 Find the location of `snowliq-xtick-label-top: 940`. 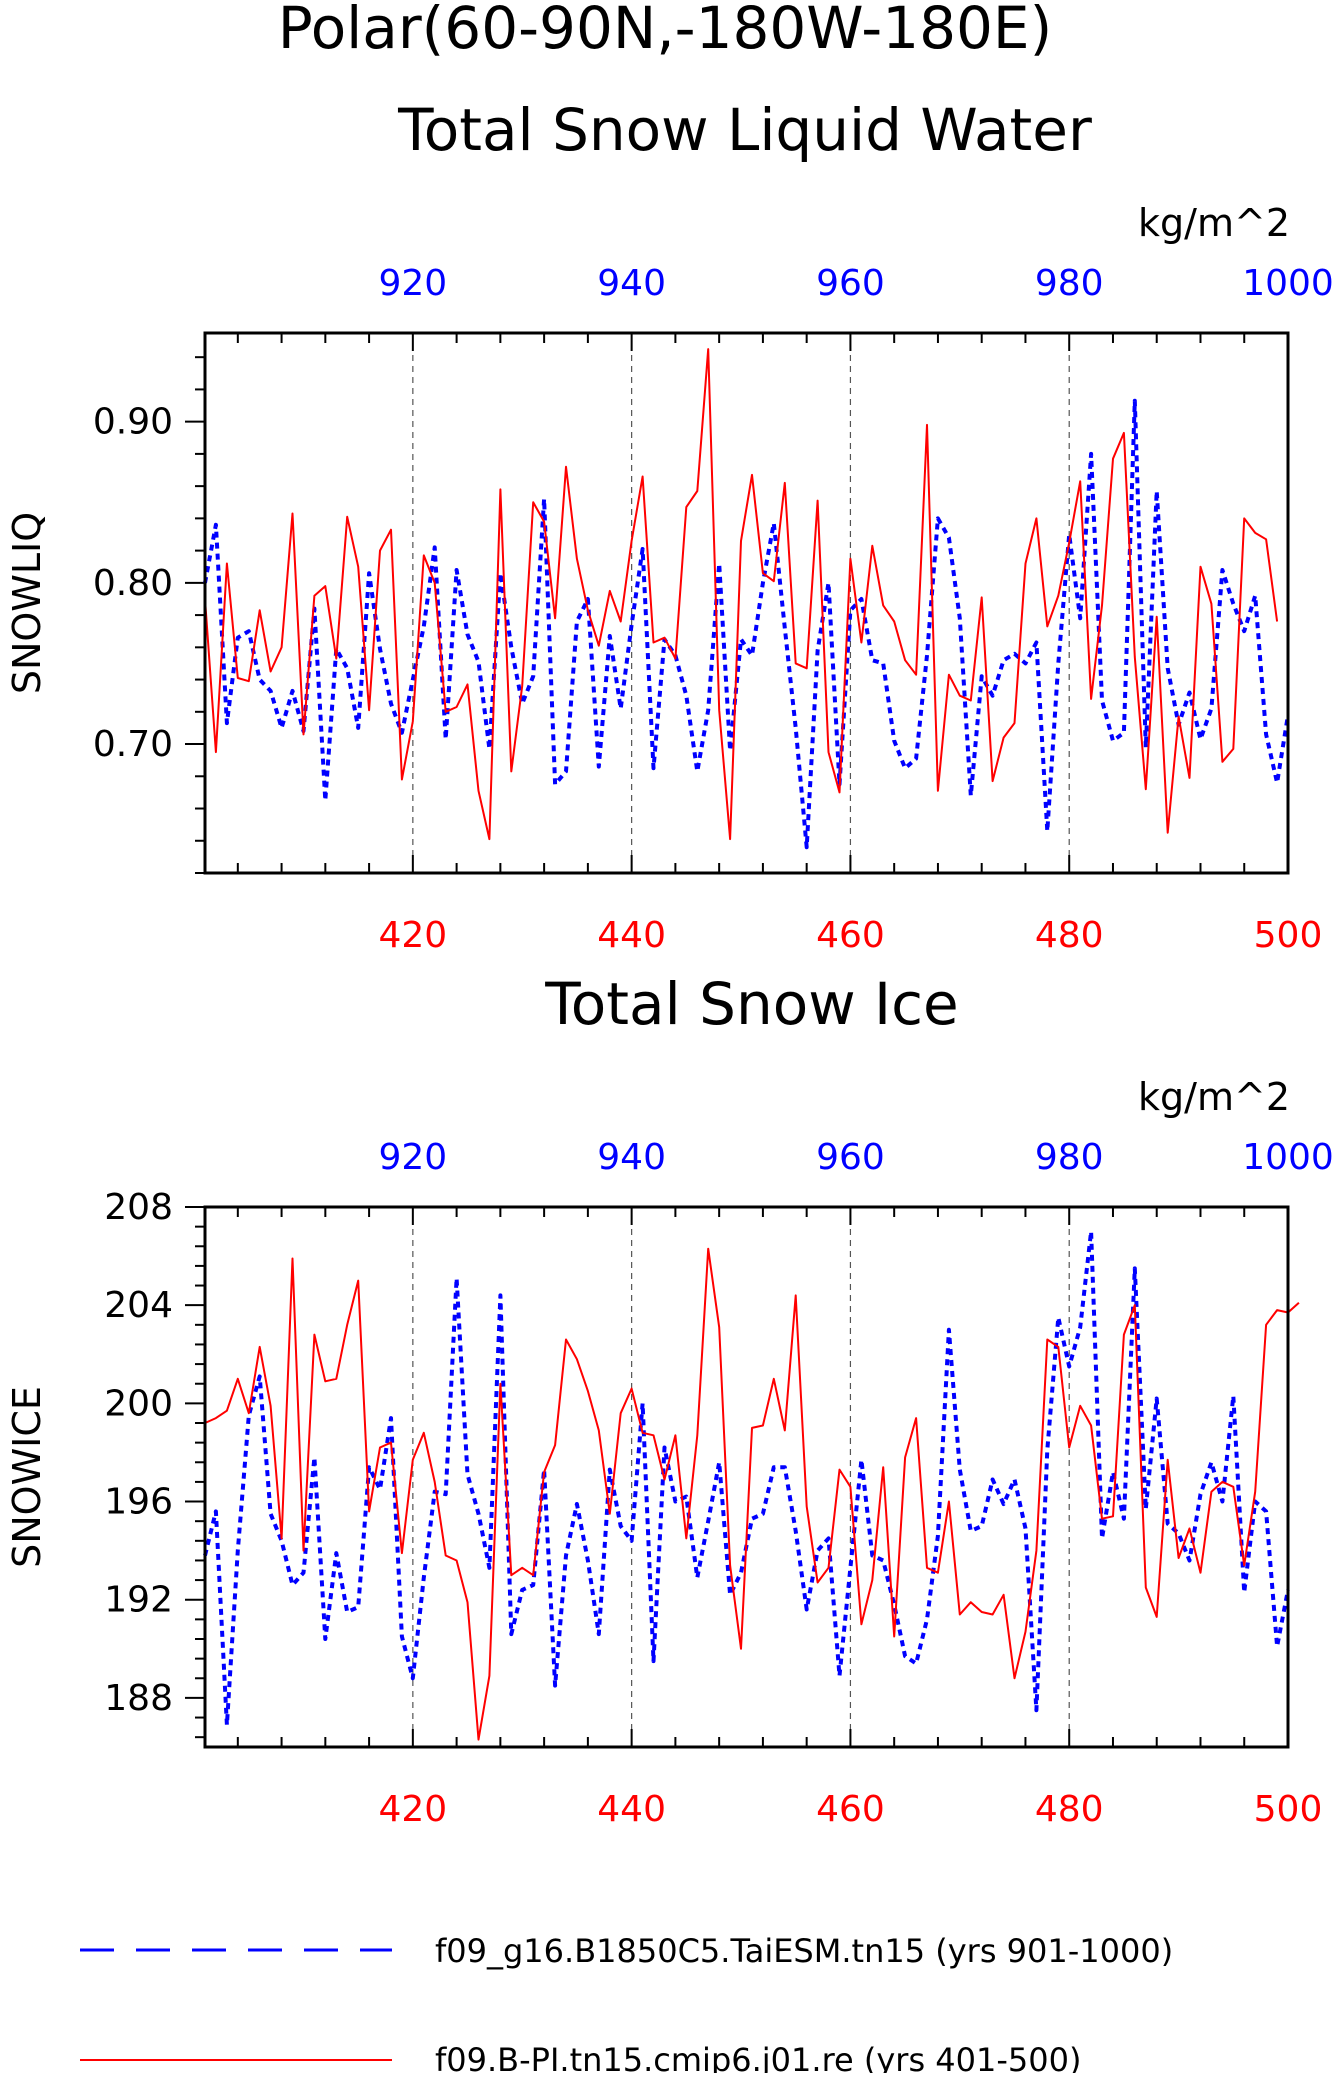

snowliq-xtick-label-top: 940 is located at coordinates (631, 283).